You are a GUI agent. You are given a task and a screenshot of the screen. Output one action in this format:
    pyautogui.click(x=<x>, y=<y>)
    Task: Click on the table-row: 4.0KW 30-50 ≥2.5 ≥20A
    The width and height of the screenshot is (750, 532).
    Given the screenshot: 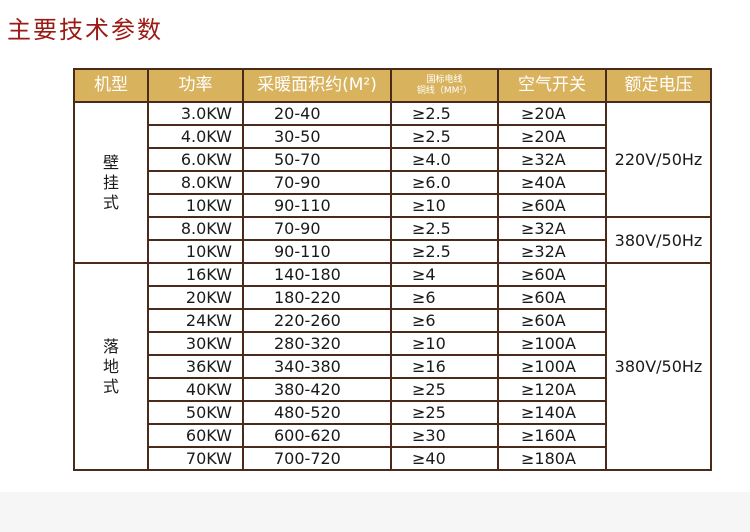 What is the action you would take?
    pyautogui.click(x=392, y=136)
    